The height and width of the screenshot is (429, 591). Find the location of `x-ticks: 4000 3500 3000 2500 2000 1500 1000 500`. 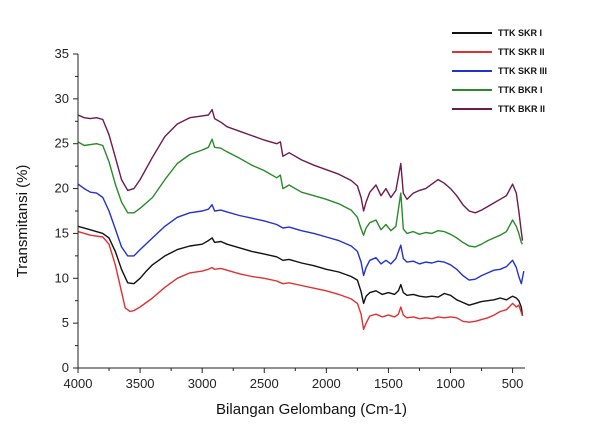

x-ticks: 4000 3500 3000 2500 2000 1500 1000 500 is located at coordinates (294, 379).